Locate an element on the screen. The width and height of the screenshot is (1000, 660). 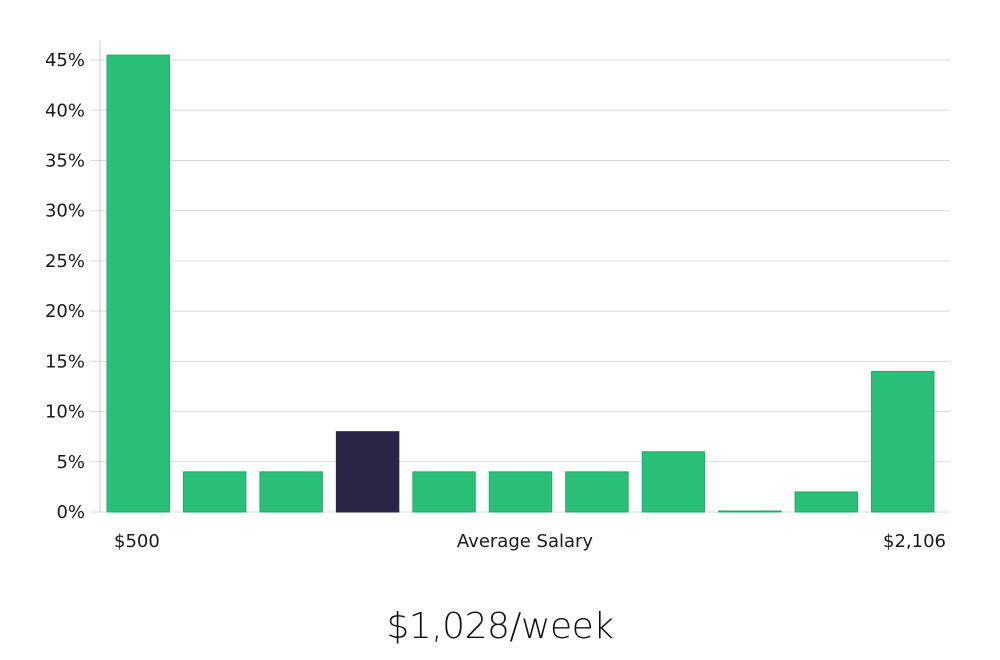
y-axis-ticks: 0% 5% 10% 15% 20% 25% 30% 35% 40% 45% is located at coordinates (65, 286).